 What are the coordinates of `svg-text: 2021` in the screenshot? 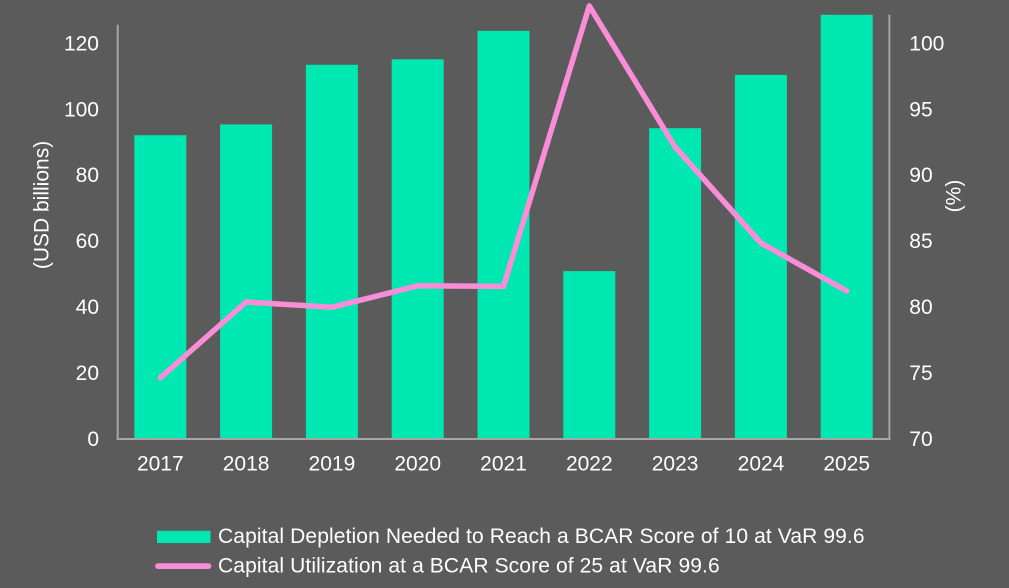 It's located at (503, 464).